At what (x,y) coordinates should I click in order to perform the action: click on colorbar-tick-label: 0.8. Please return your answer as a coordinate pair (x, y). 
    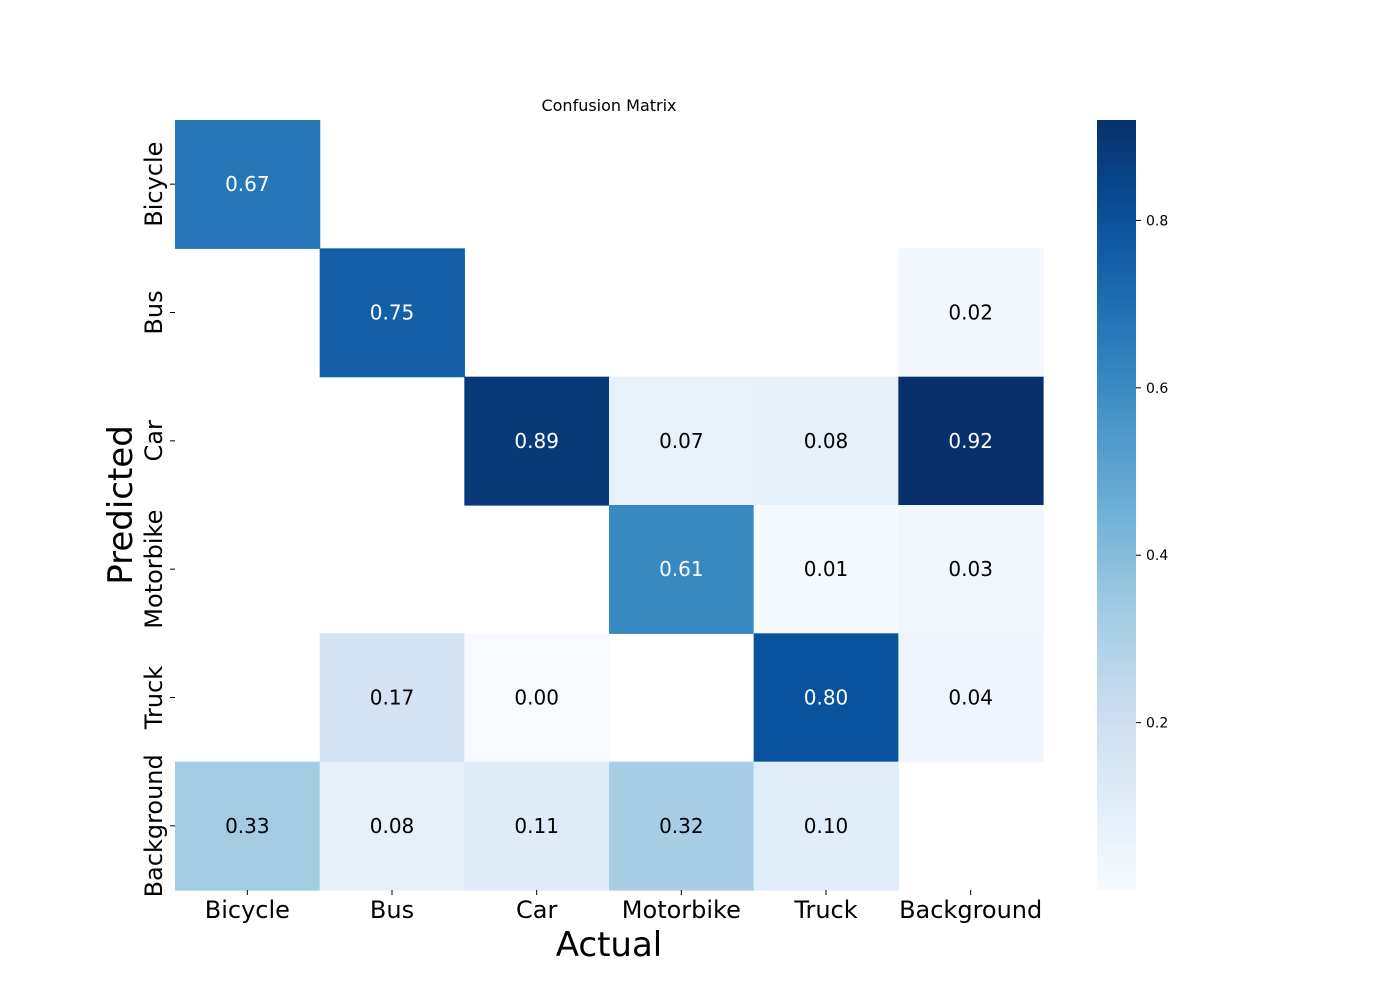
    Looking at the image, I should click on (1157, 221).